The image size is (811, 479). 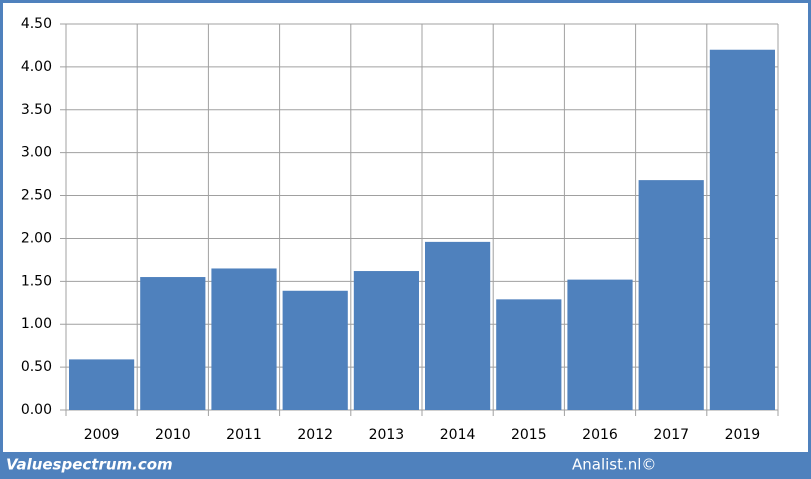 I want to click on y-tick-label: 1.00, so click(x=36, y=324).